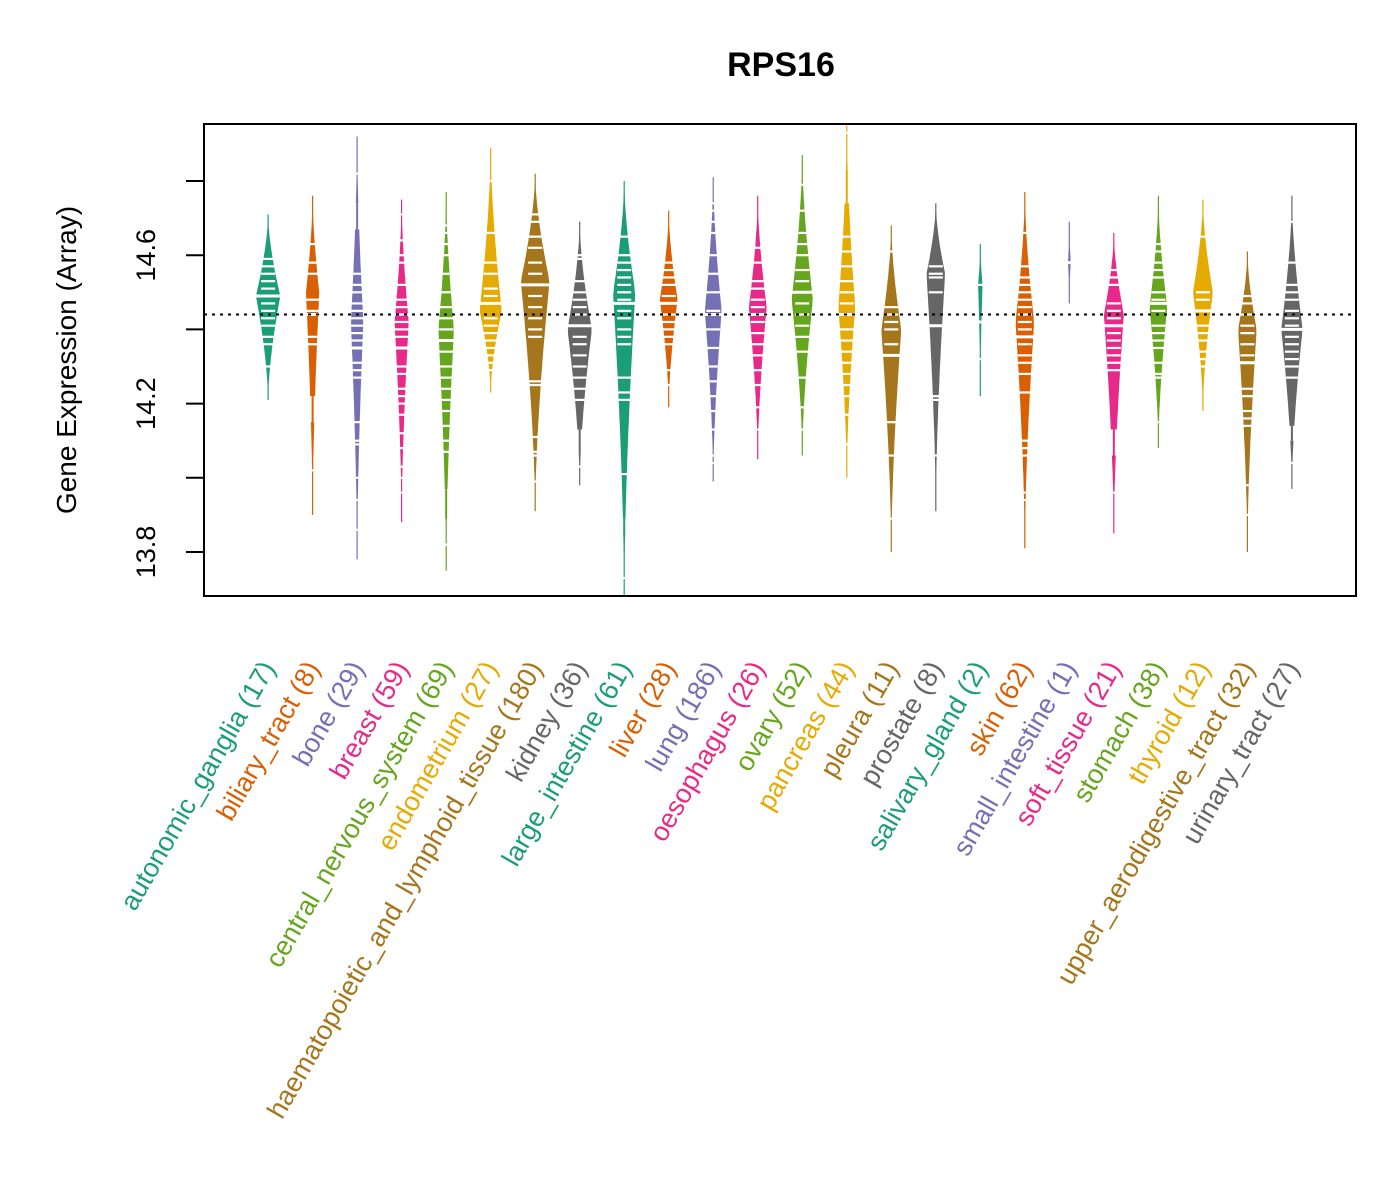 This screenshot has height=1200, width=1400. Describe the element at coordinates (1247, 401) in the screenshot. I see `violin-upper_aerodigestive_tract` at that location.